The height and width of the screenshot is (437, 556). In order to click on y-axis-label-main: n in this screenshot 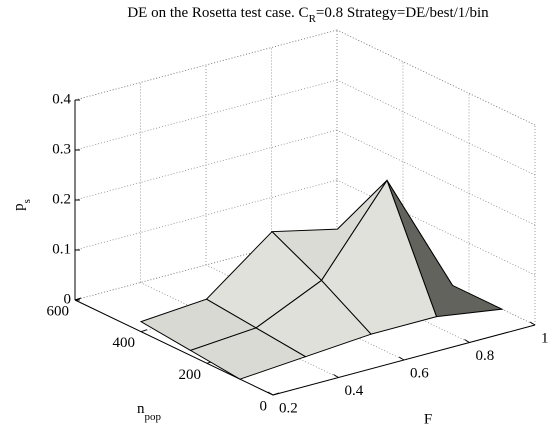, I will do `click(141, 409)`.